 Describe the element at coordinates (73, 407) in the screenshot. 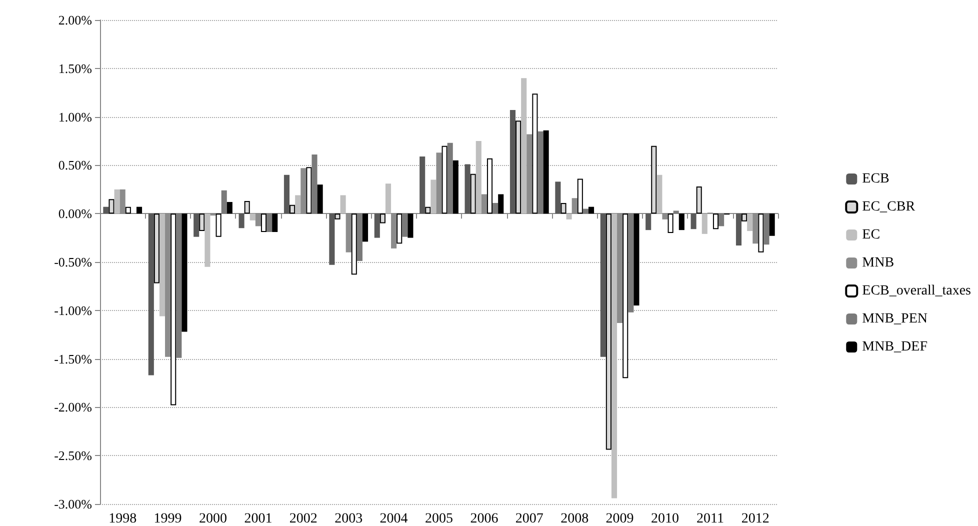

I see `y-tick-label: -2.00%` at that location.